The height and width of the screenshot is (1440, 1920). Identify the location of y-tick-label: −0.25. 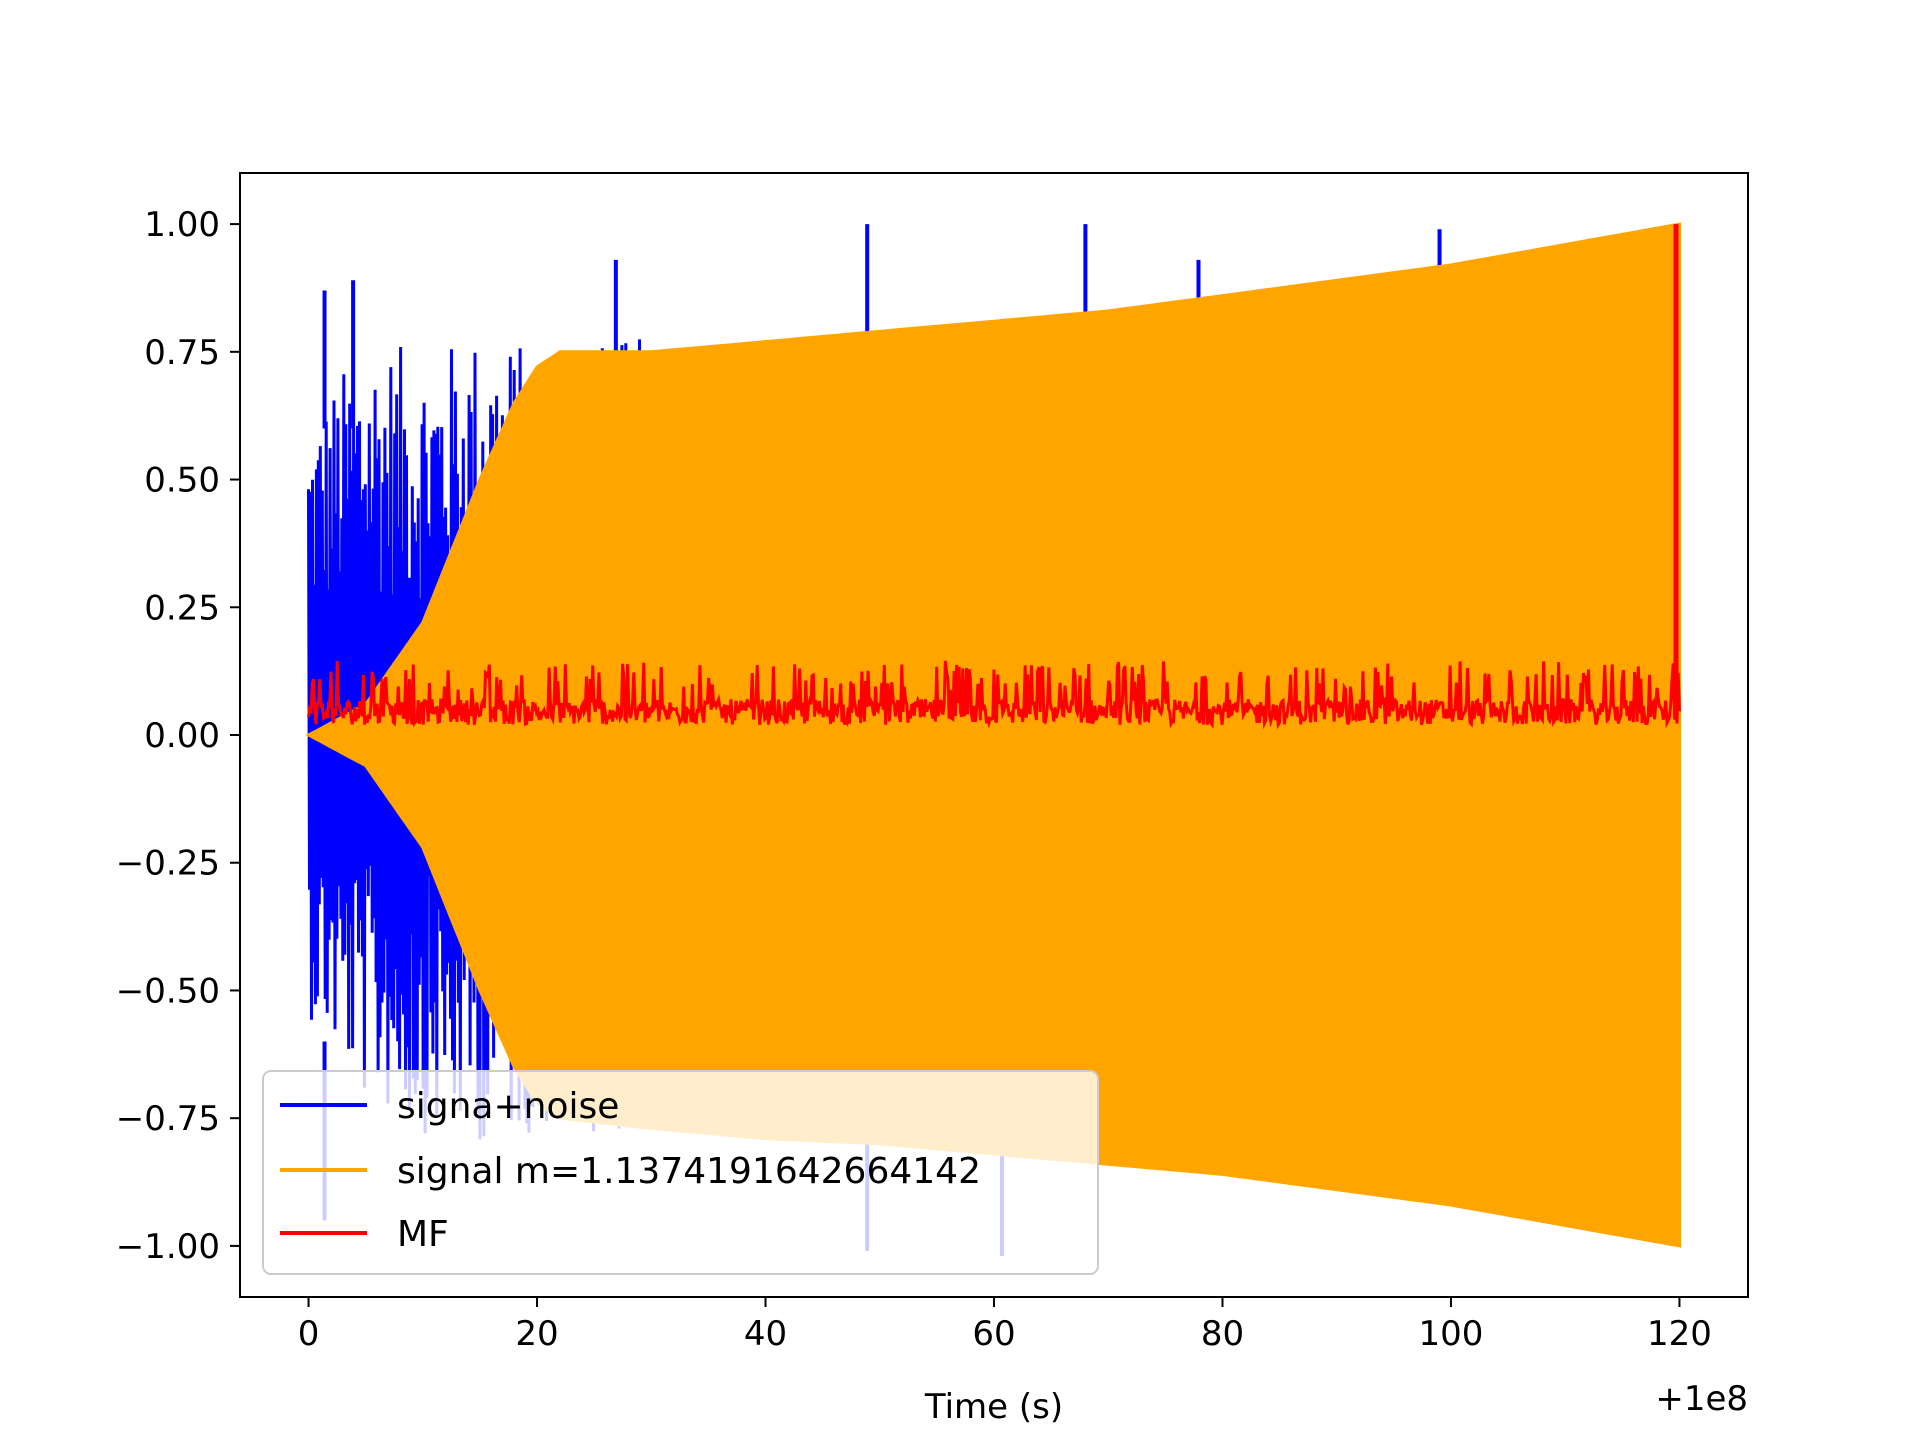
(168, 864).